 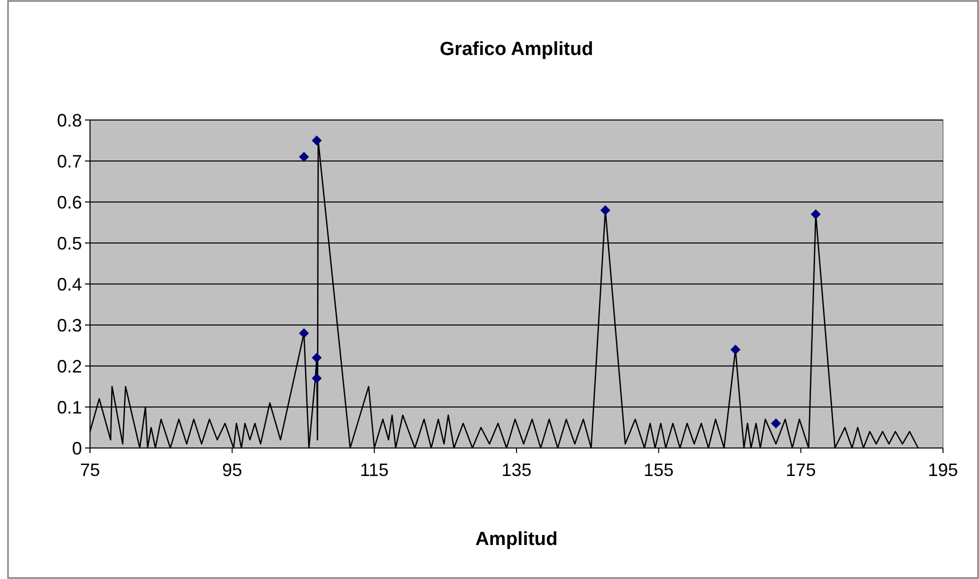 I want to click on y-tick-label: 0.8, so click(x=69, y=120).